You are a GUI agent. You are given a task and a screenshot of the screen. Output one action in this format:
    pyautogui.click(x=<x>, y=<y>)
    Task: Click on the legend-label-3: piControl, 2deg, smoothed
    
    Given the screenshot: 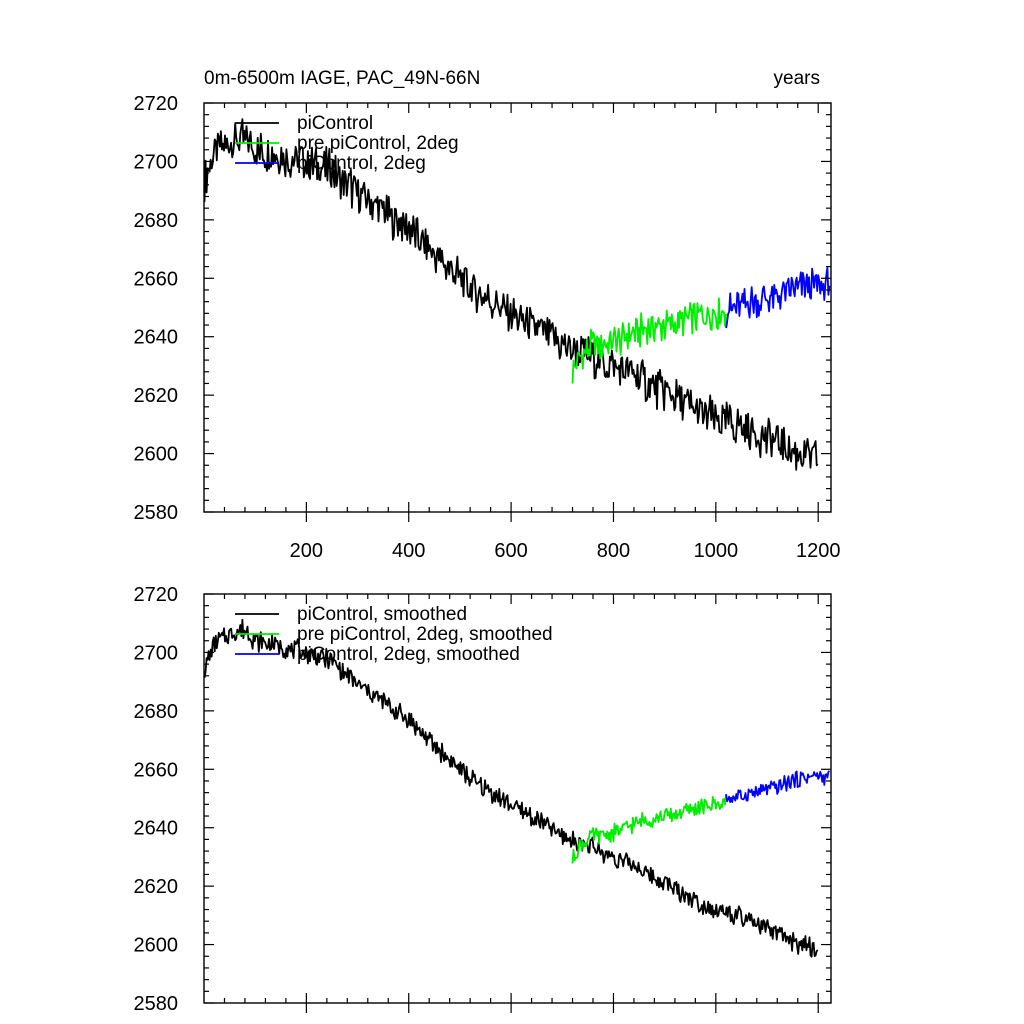 What is the action you would take?
    pyautogui.click(x=408, y=654)
    